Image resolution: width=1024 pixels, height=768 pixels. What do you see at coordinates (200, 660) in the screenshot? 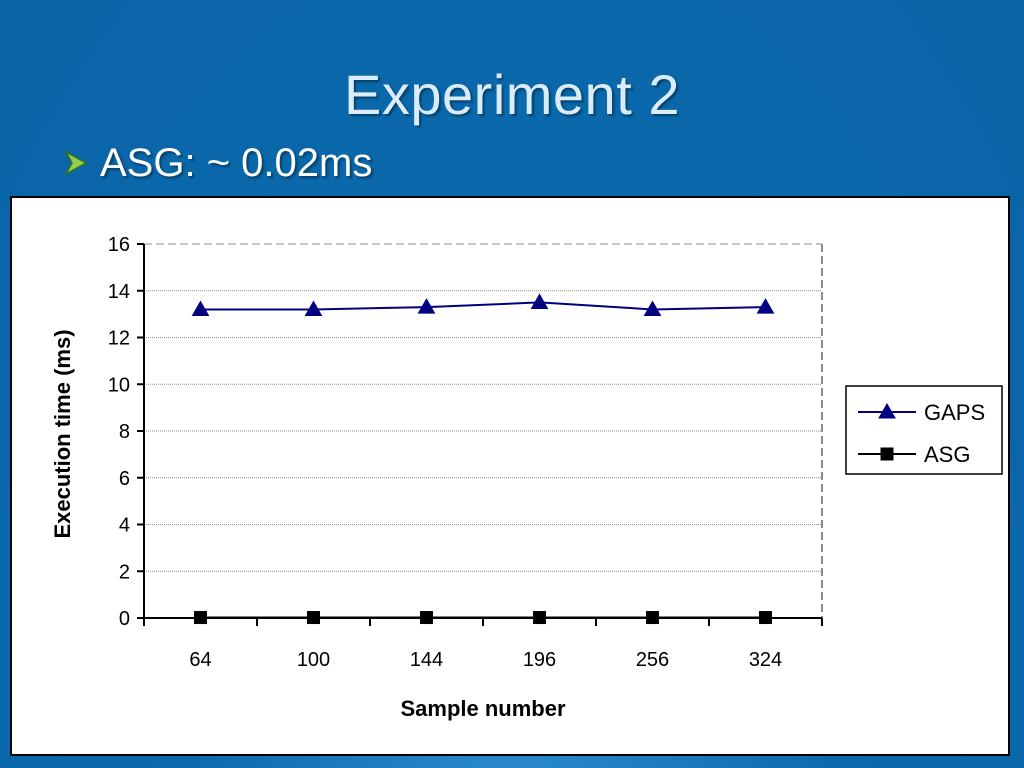
I see `x-tick-label: 64` at bounding box center [200, 660].